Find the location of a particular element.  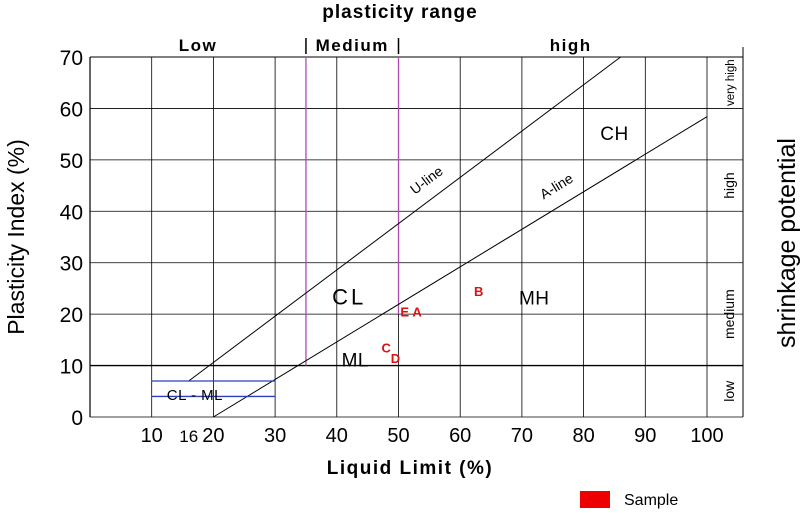

sample-point-c: C is located at coordinates (386, 348).